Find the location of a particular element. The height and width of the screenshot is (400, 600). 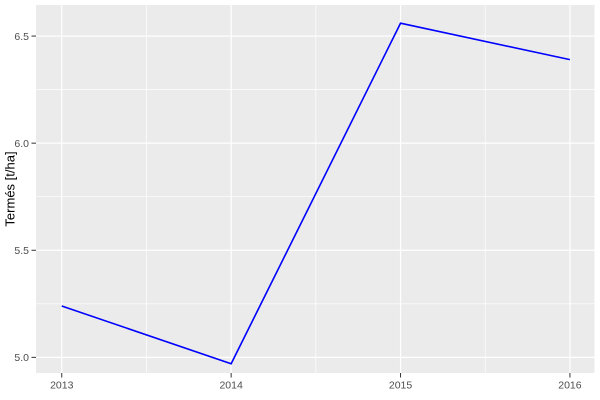

y-tick-label: 5.0 is located at coordinates (21, 358).